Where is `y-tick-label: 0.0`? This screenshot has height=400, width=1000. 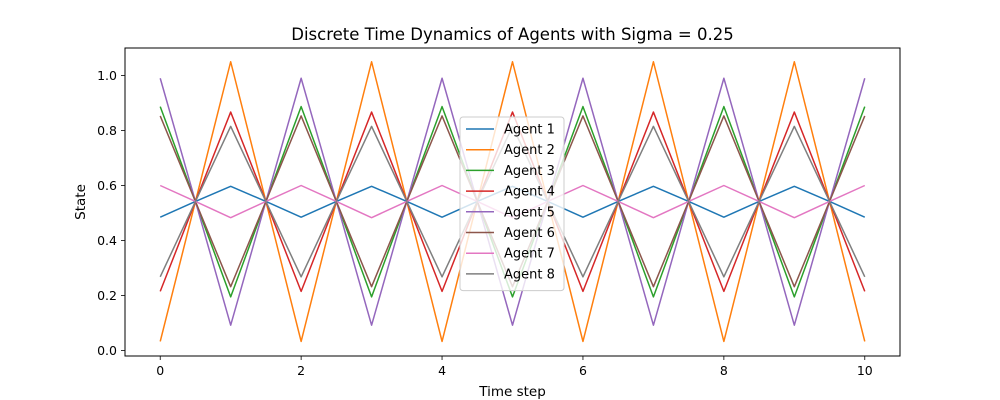
y-tick-label: 0.0 is located at coordinates (107, 350).